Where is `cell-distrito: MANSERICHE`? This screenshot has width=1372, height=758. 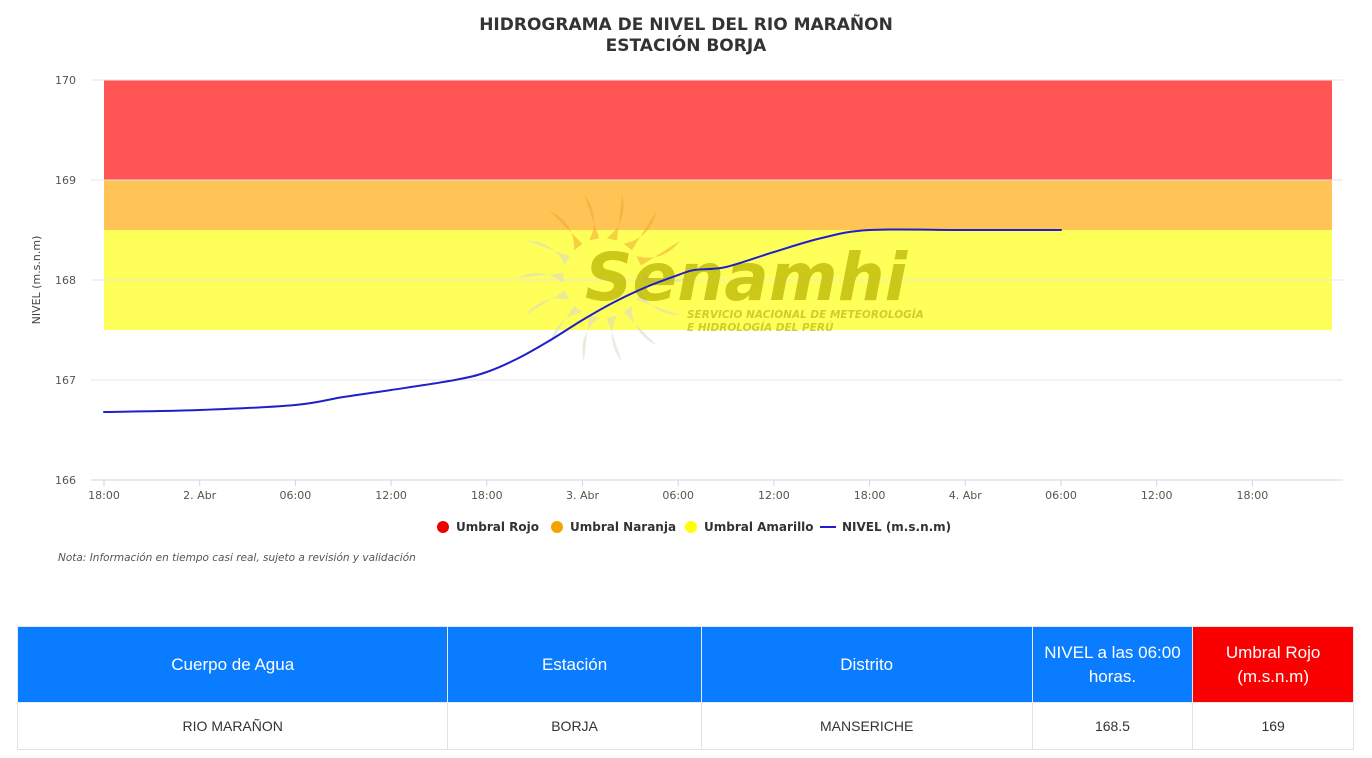 cell-distrito: MANSERICHE is located at coordinates (866, 726).